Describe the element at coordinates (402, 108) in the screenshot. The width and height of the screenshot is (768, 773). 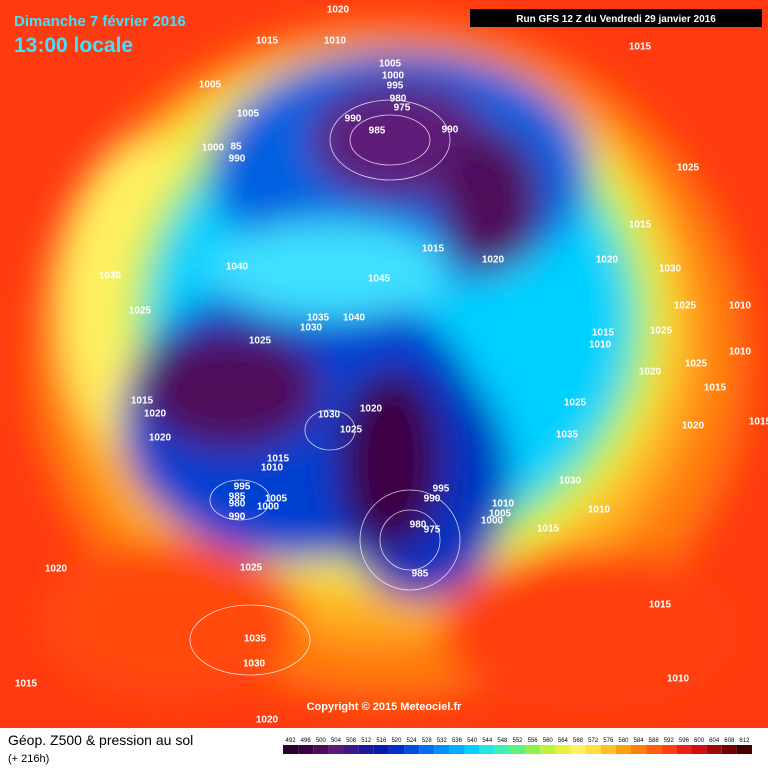
I see `isobar-label: 975` at that location.